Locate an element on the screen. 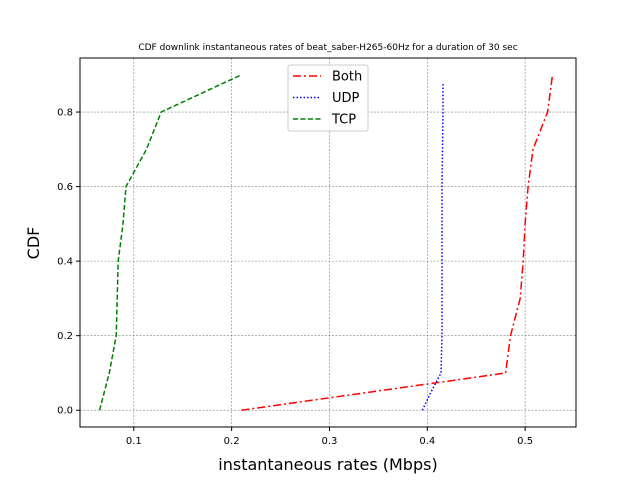  y-tick-label: 0.4 is located at coordinates (65, 262).